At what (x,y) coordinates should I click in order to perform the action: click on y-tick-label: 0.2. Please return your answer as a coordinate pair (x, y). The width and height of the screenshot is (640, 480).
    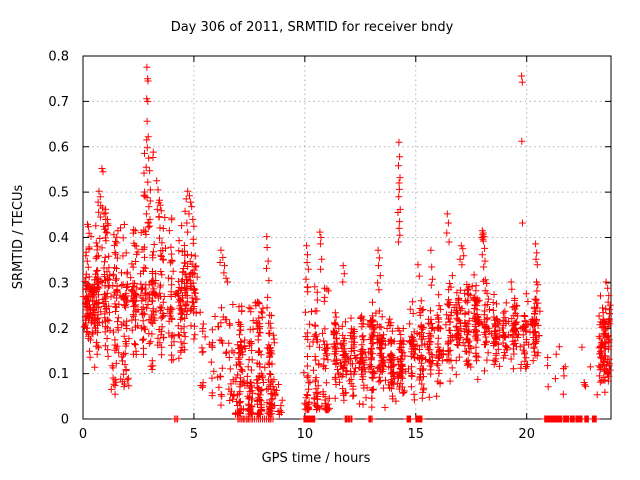
    Looking at the image, I should click on (58, 329).